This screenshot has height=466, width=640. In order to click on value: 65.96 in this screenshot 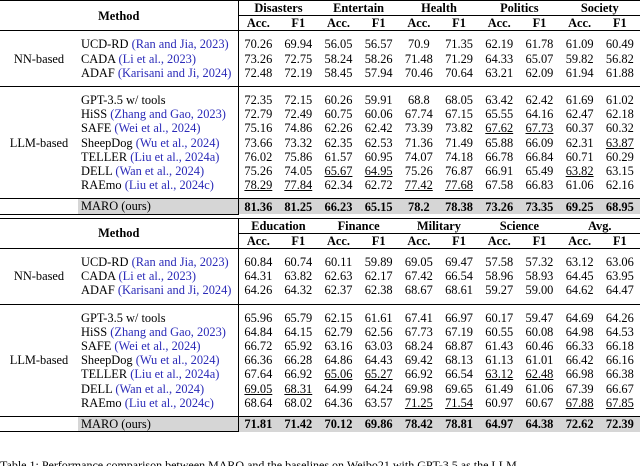, I will do `click(258, 317)`.